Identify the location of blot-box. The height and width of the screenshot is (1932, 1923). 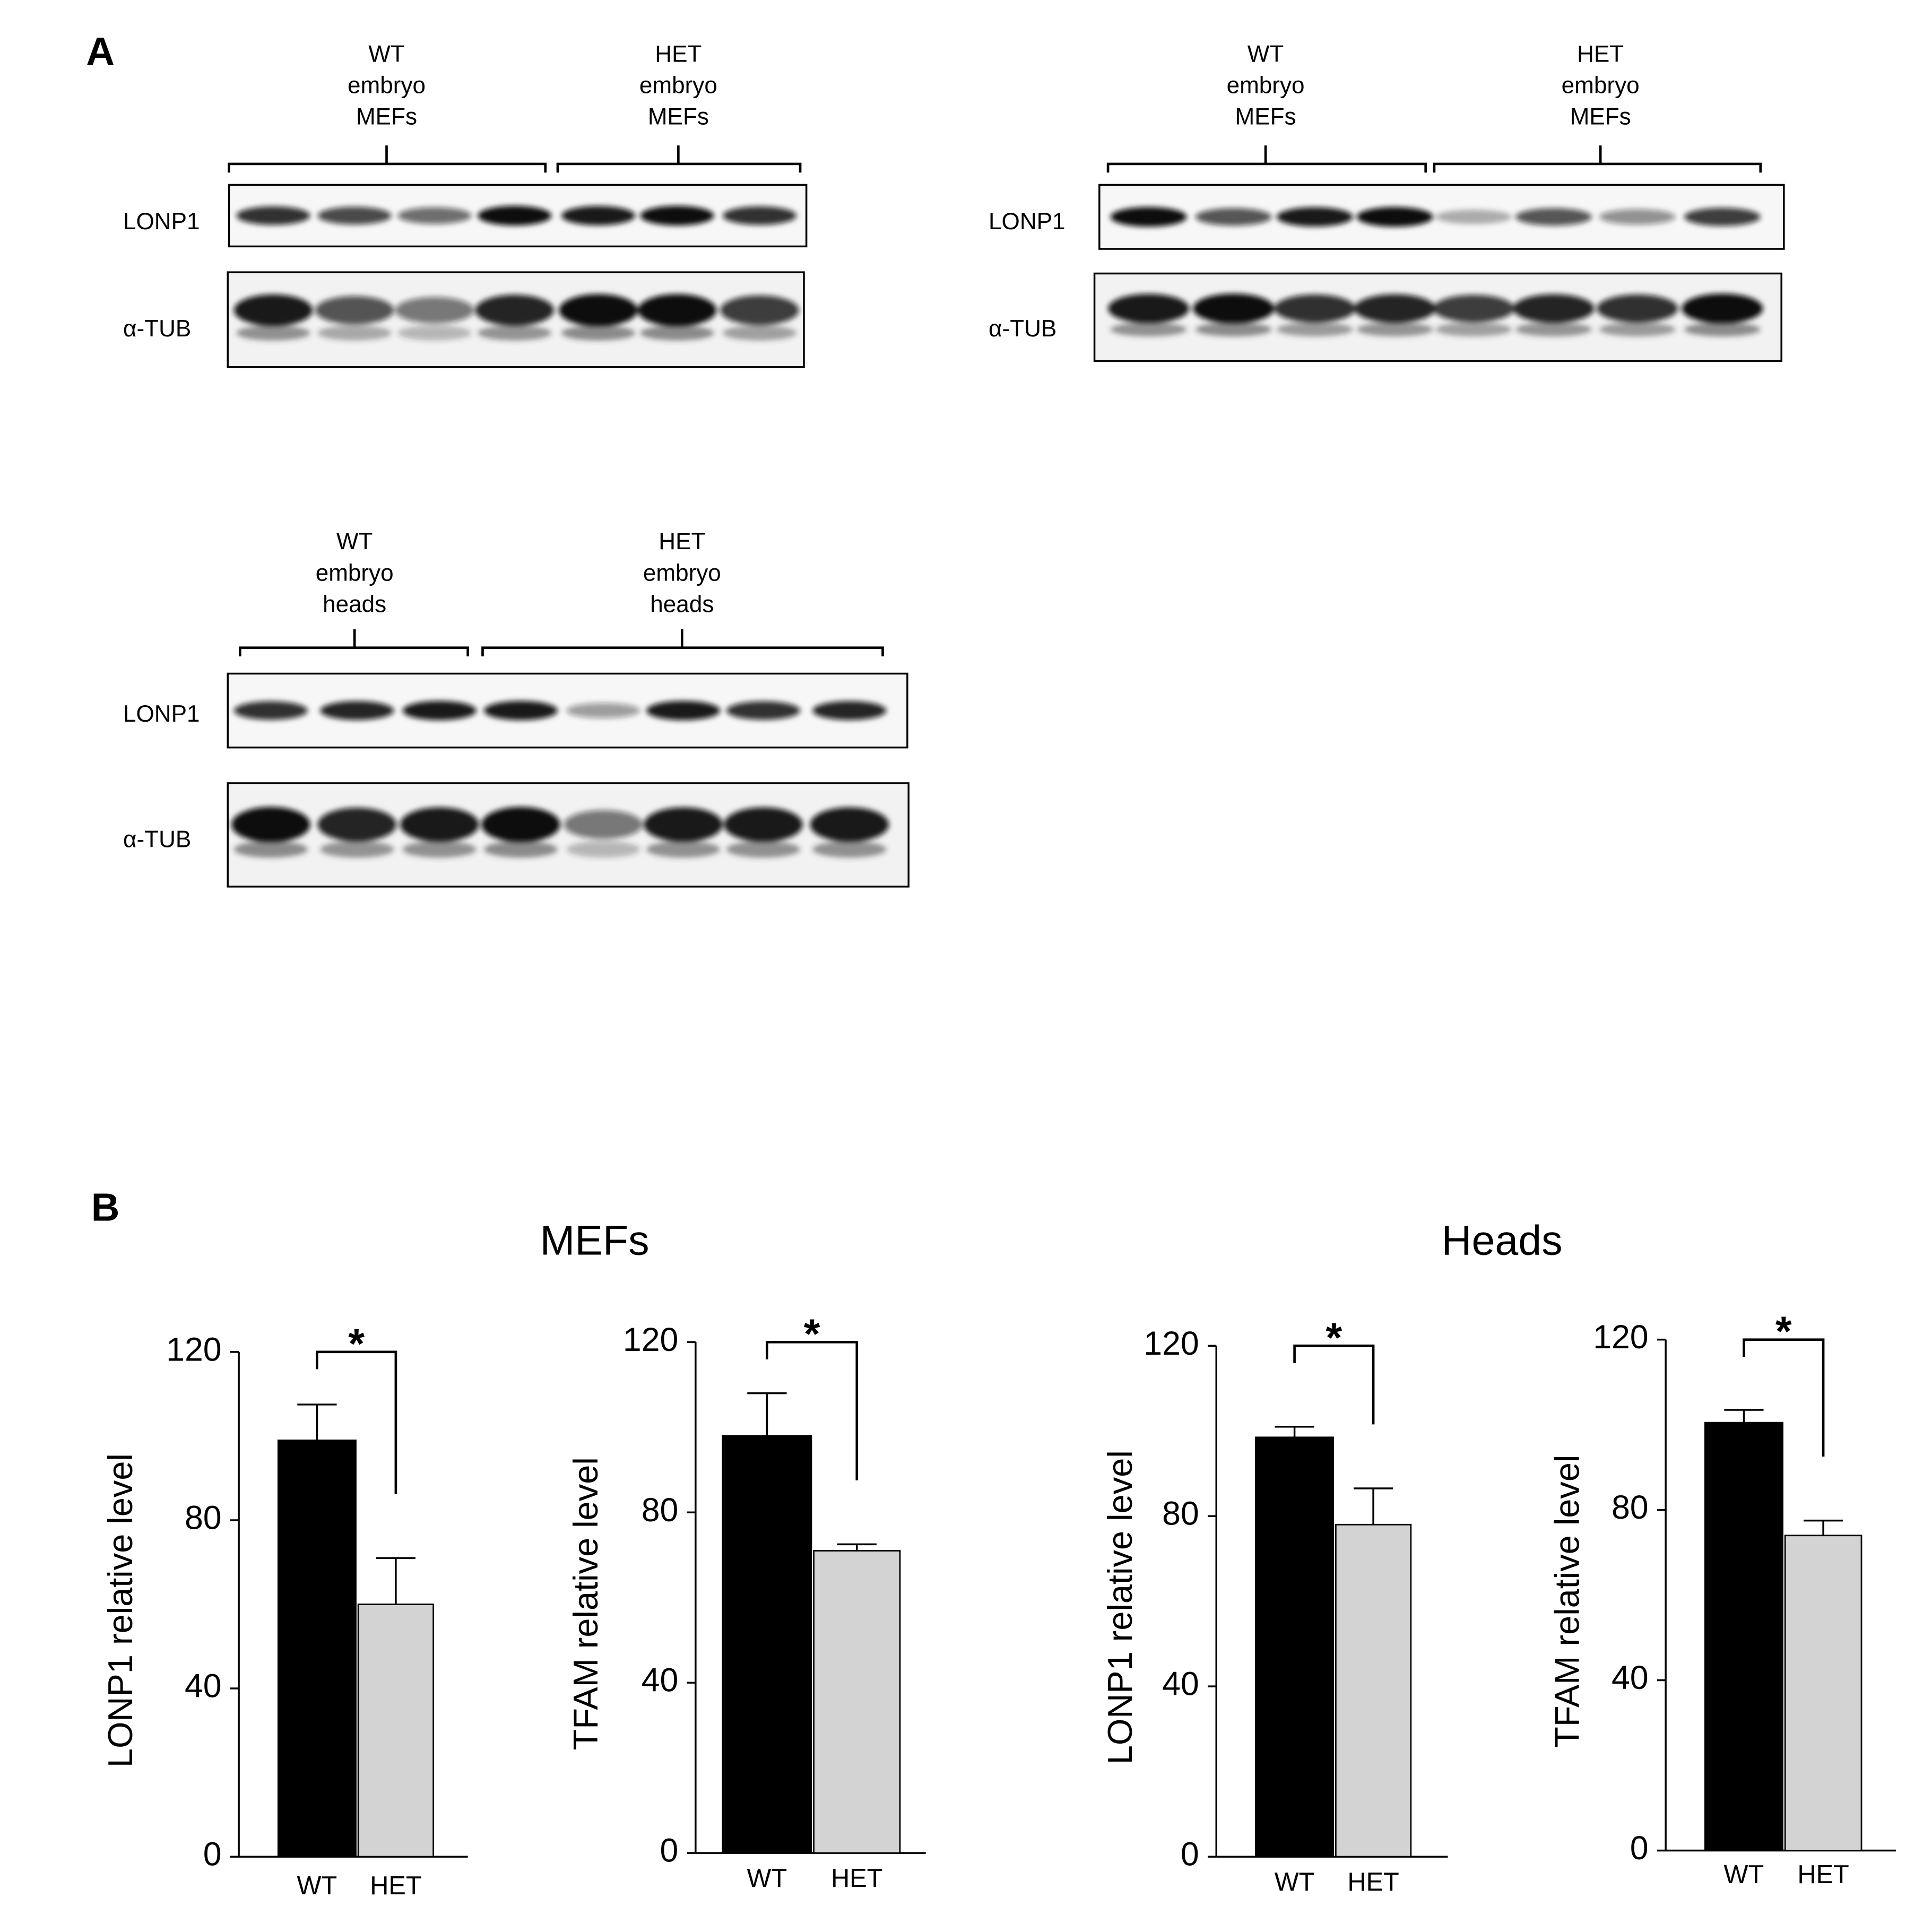
(1437, 317).